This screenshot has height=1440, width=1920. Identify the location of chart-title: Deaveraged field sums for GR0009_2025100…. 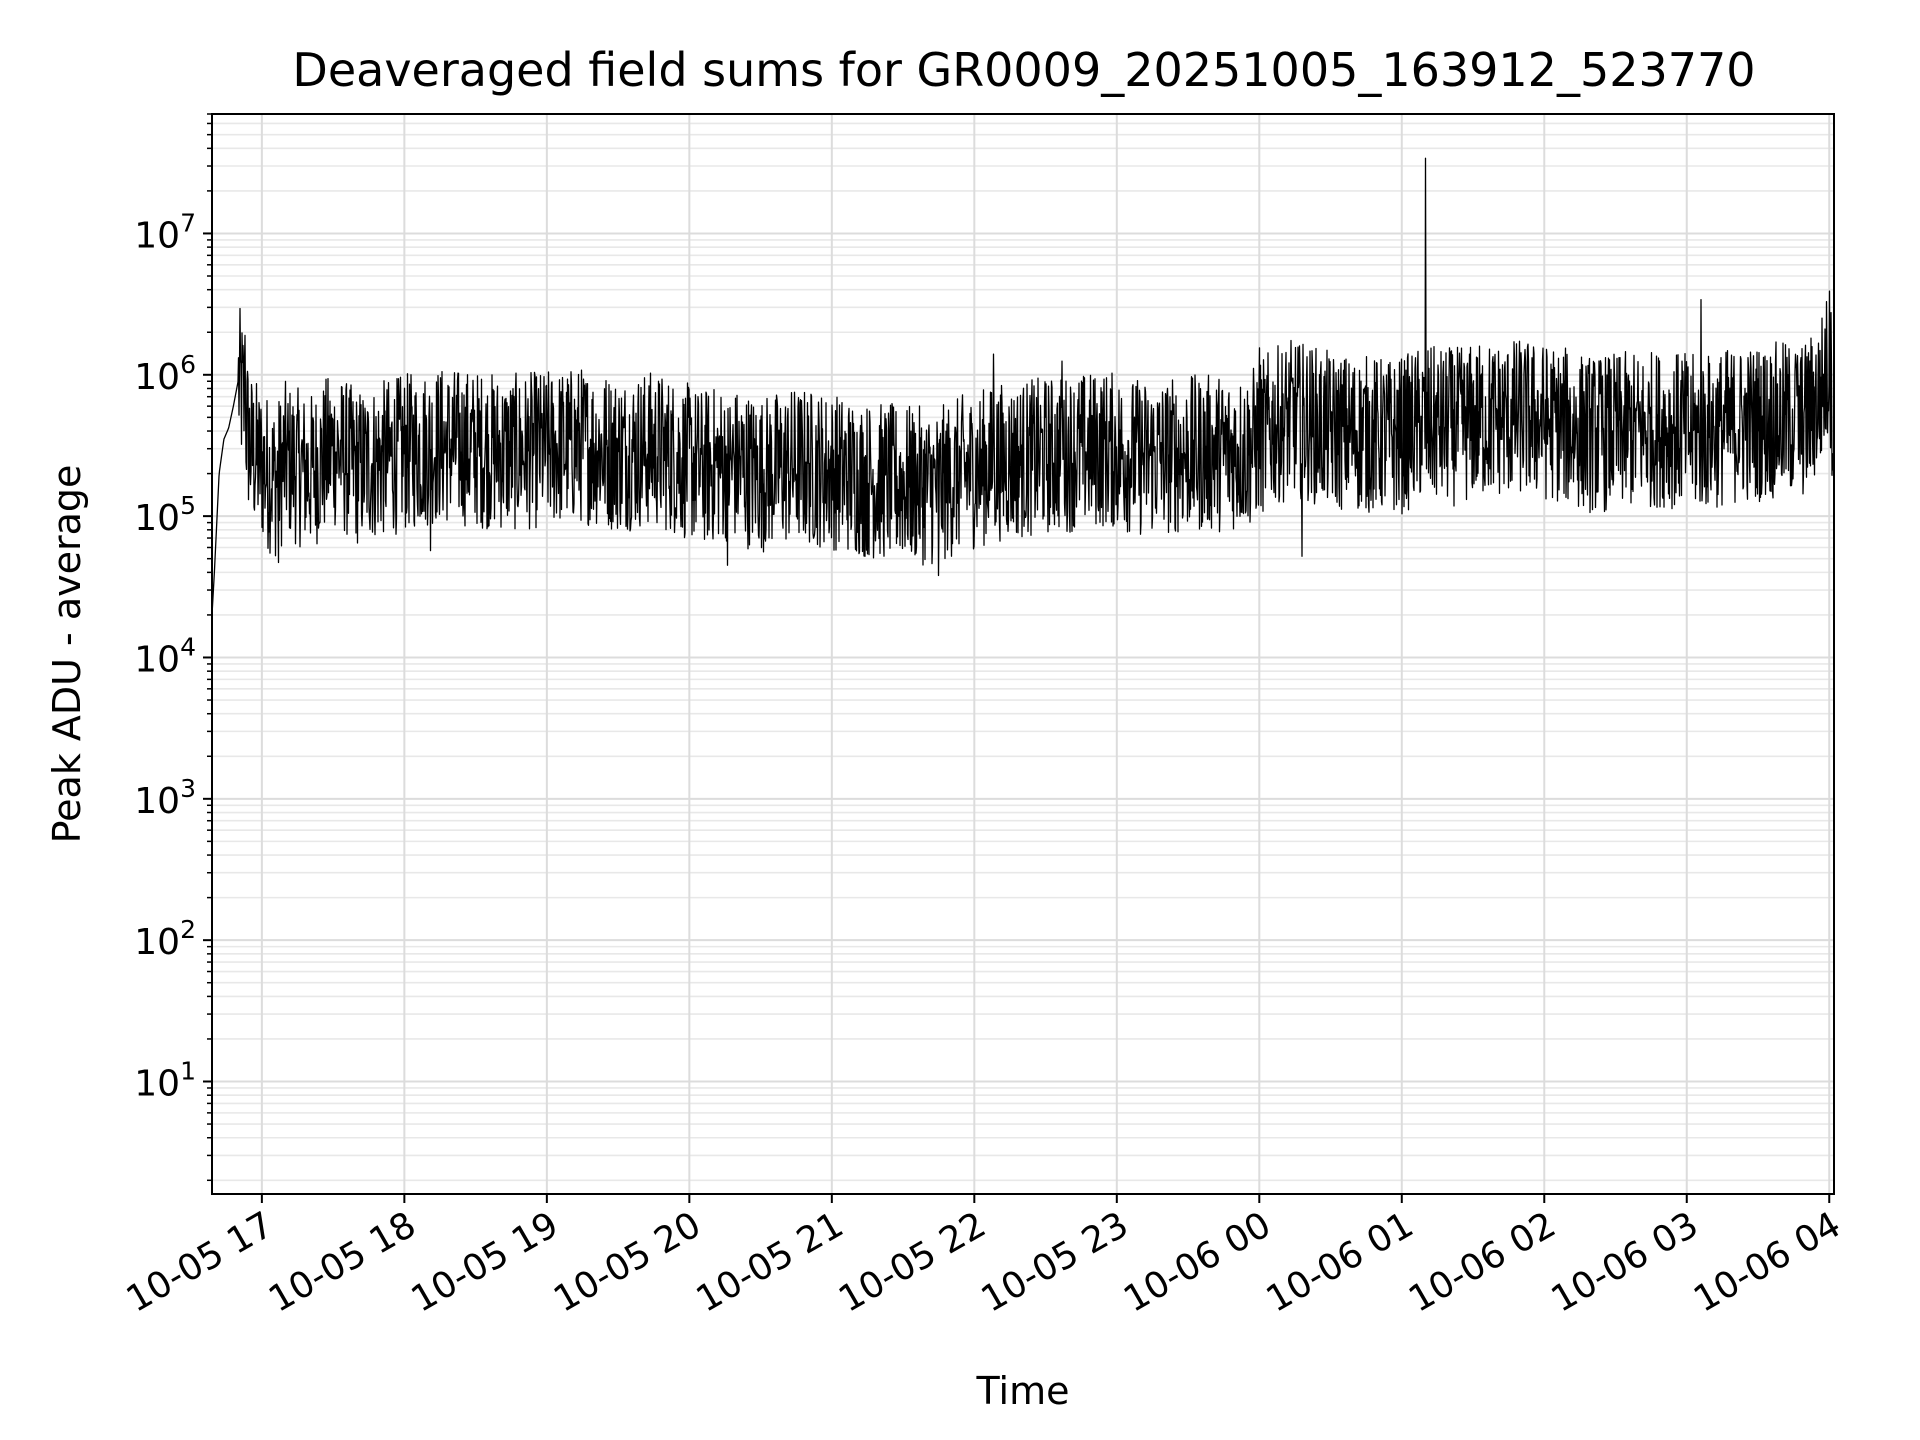
(1023, 70).